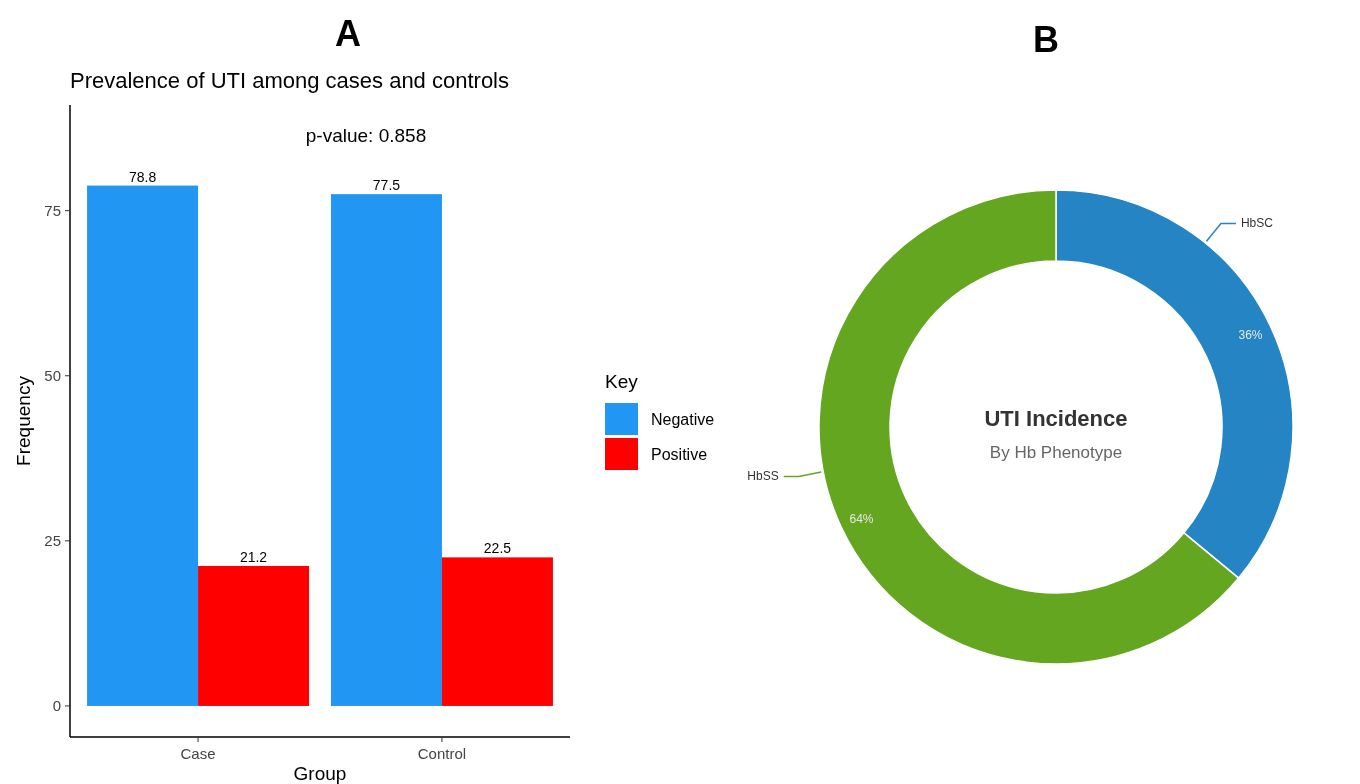 This screenshot has width=1360, height=784. I want to click on y-axis-title: Frequency, so click(23, 420).